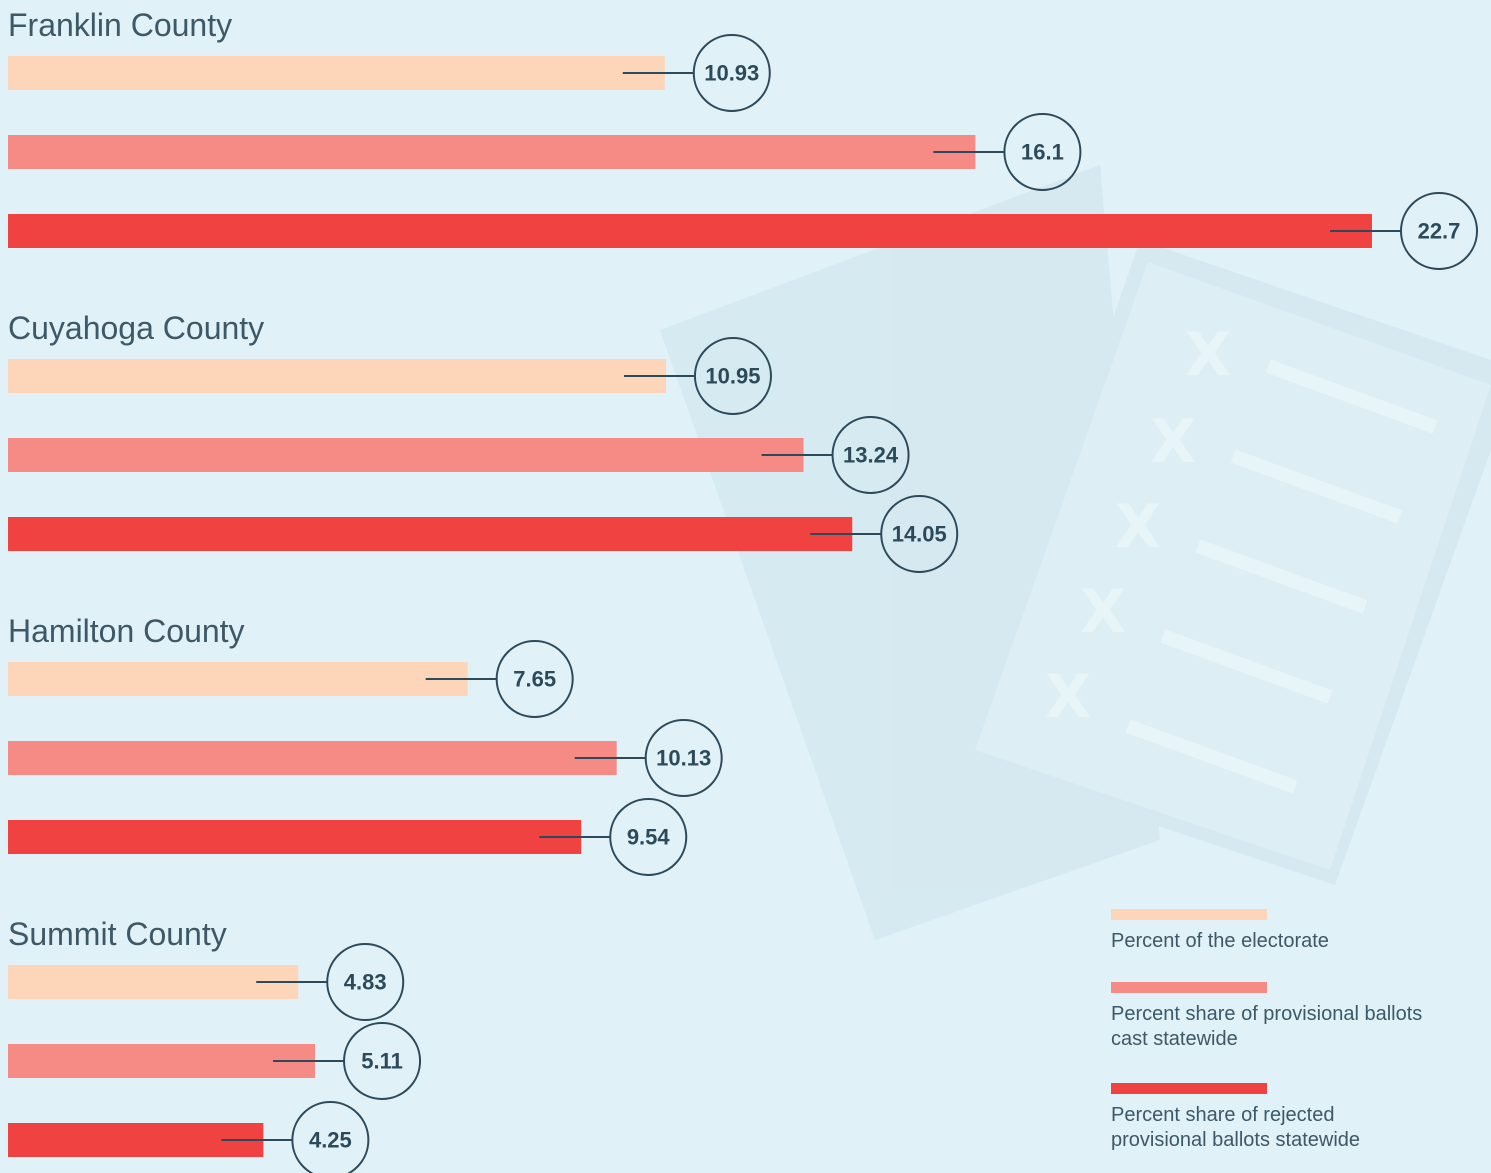 The height and width of the screenshot is (1173, 1491). I want to click on data-label: 10.93, so click(731, 73).